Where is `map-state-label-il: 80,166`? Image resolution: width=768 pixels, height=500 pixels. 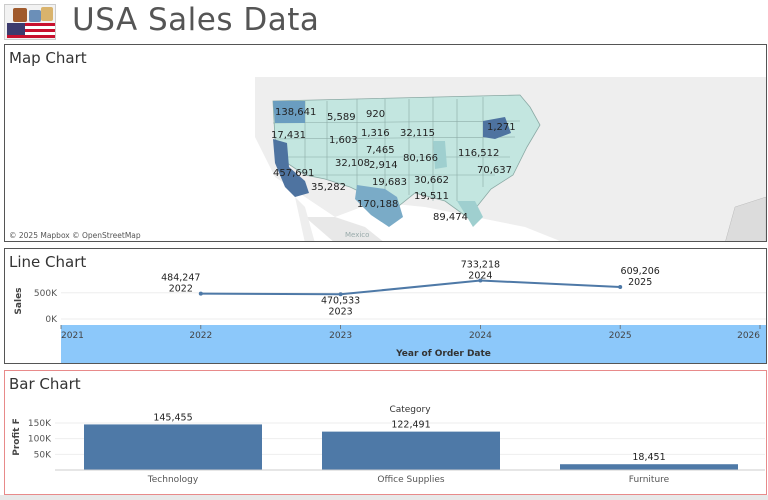 map-state-label-il: 80,166 is located at coordinates (420, 158).